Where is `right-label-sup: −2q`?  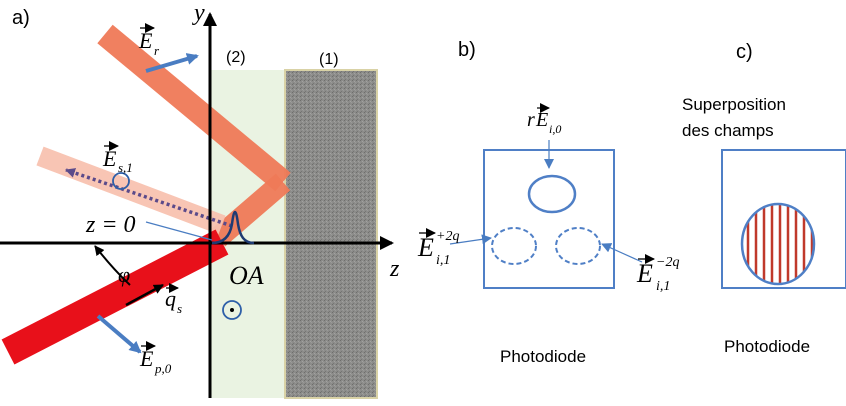 right-label-sup: −2q is located at coordinates (667, 262).